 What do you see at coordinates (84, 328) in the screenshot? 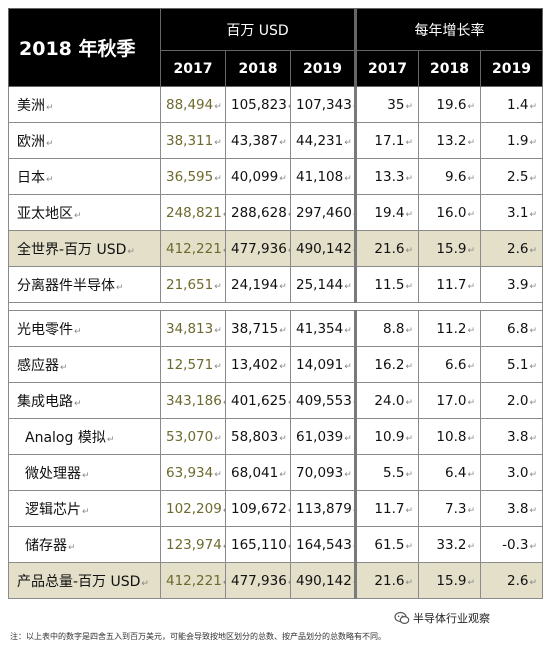
I see `row-label: 光电零件↵` at bounding box center [84, 328].